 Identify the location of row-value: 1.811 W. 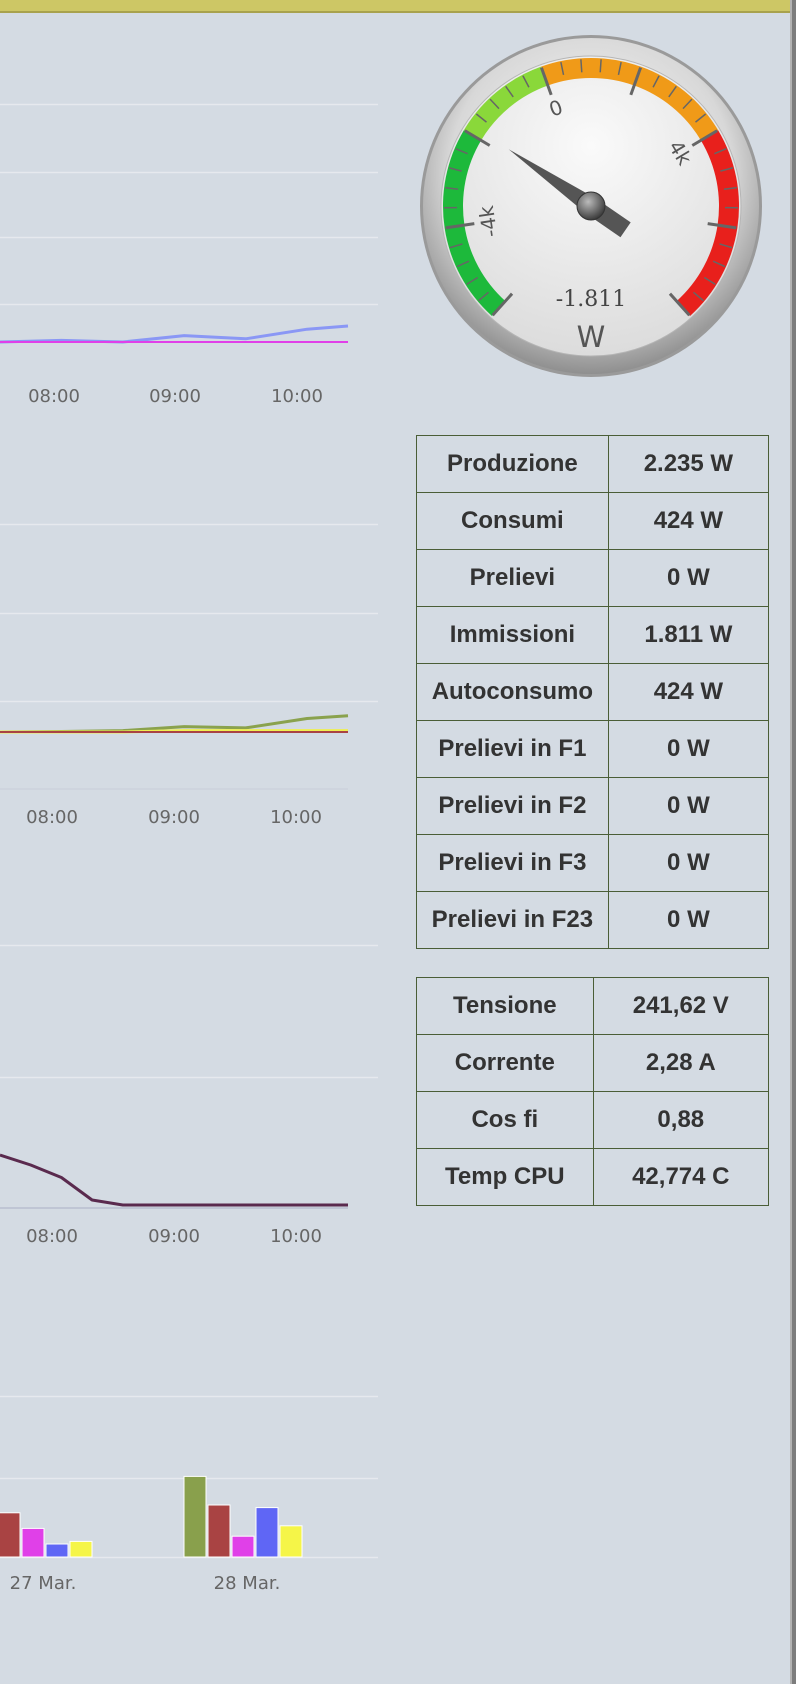
(688, 635).